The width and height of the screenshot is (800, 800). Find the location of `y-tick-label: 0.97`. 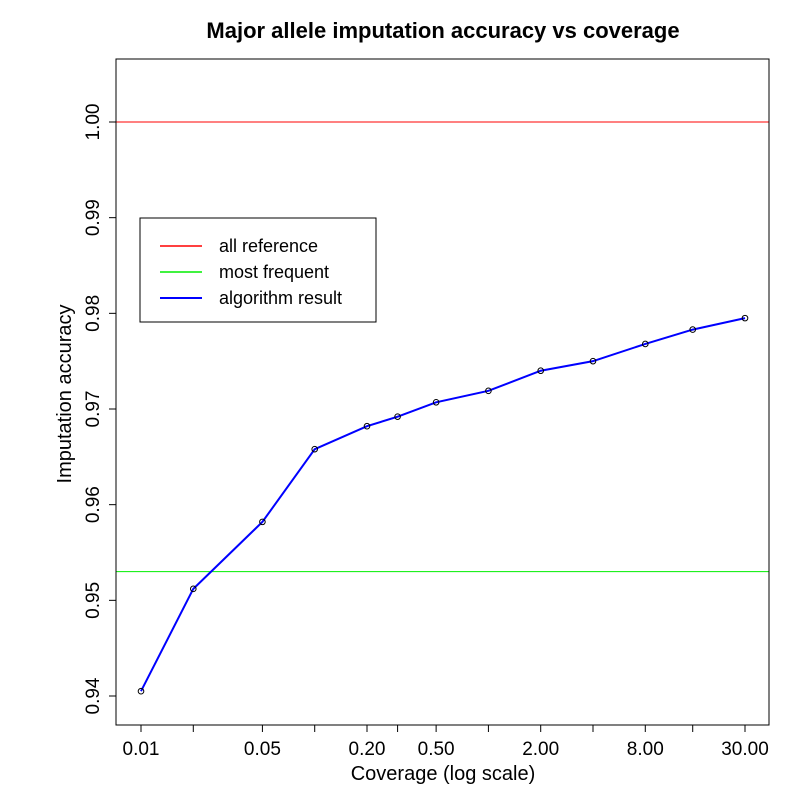

y-tick-label: 0.97 is located at coordinates (93, 409).